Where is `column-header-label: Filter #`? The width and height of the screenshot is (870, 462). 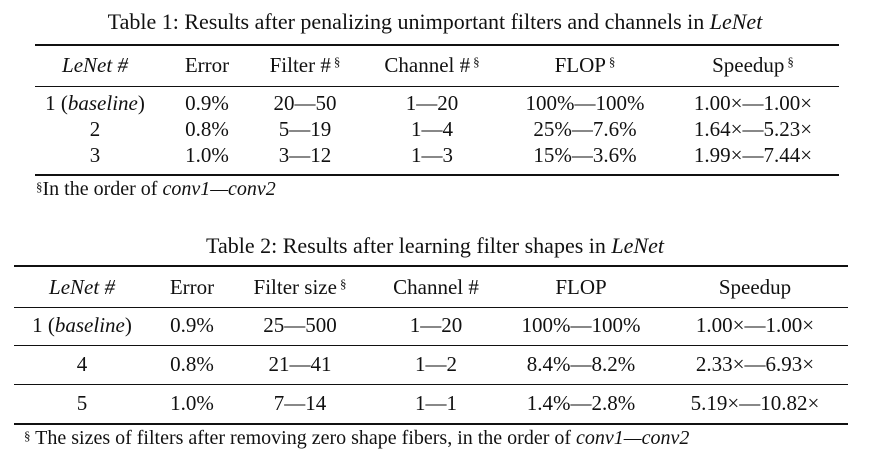
column-header-label: Filter # is located at coordinates (300, 65).